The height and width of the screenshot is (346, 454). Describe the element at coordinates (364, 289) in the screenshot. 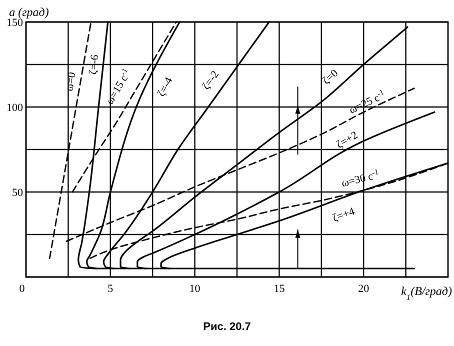

I see `x-tick-label: 20` at that location.